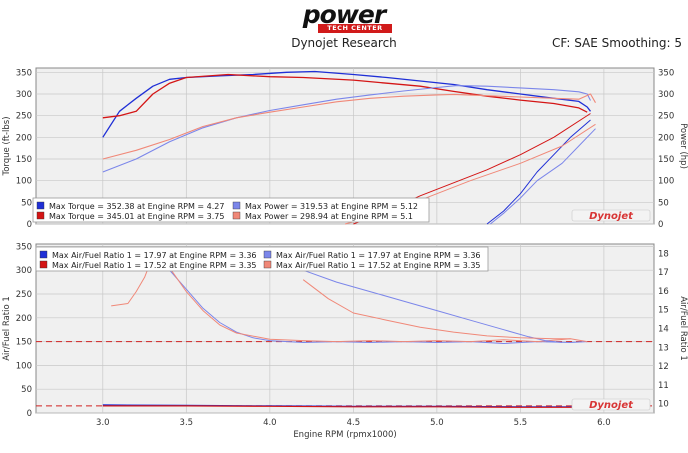 Image resolution: width=688 pixels, height=453 pixels. What do you see at coordinates (663, 273) in the screenshot?
I see `y2-tick-label: 17` at bounding box center [663, 273].